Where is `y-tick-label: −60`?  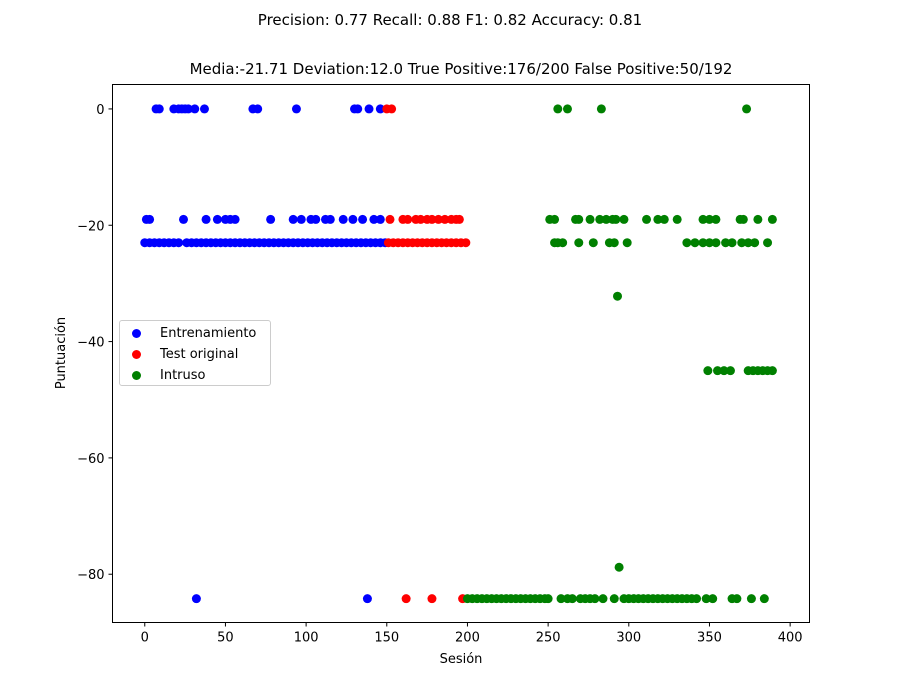 y-tick-label: −60 is located at coordinates (90, 459).